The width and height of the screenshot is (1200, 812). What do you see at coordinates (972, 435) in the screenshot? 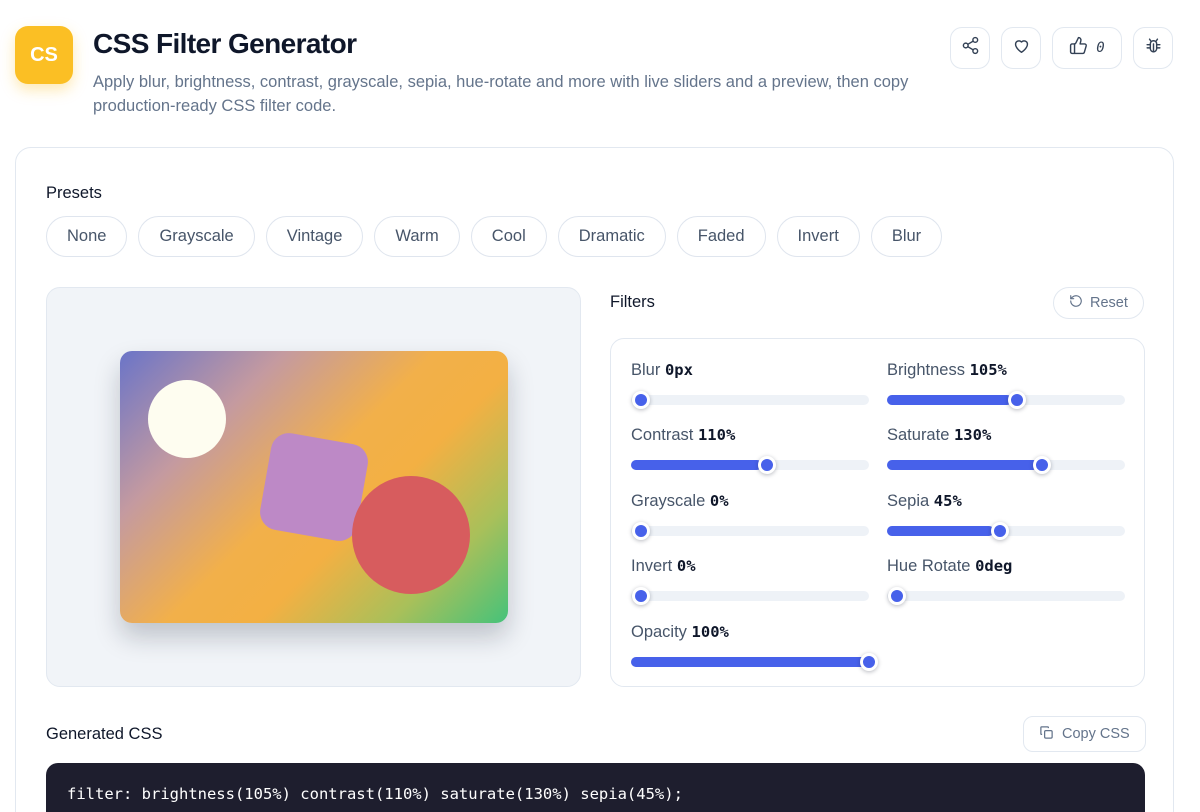
I see `slider-value: 130%` at bounding box center [972, 435].